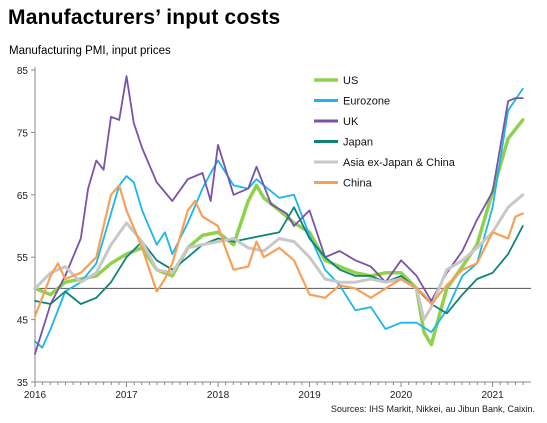 The image size is (547, 423). What do you see at coordinates (399, 163) in the screenshot?
I see `legend-label: Asia ex-Japan & China` at bounding box center [399, 163].